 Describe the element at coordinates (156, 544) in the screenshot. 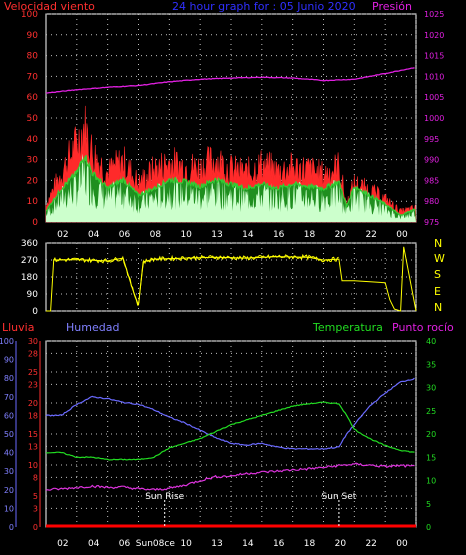

I see `humidity-x-tick: Sun08ce` at that location.